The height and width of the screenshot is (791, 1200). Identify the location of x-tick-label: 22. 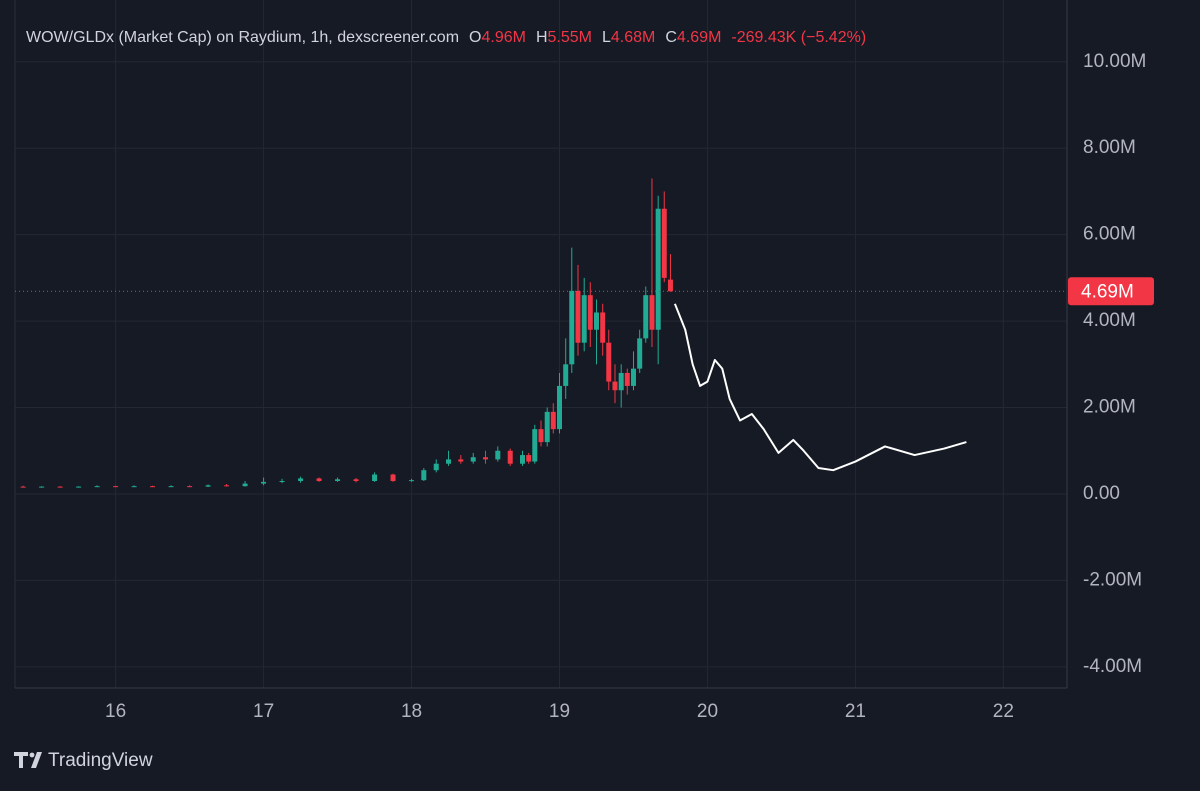
(1003, 711).